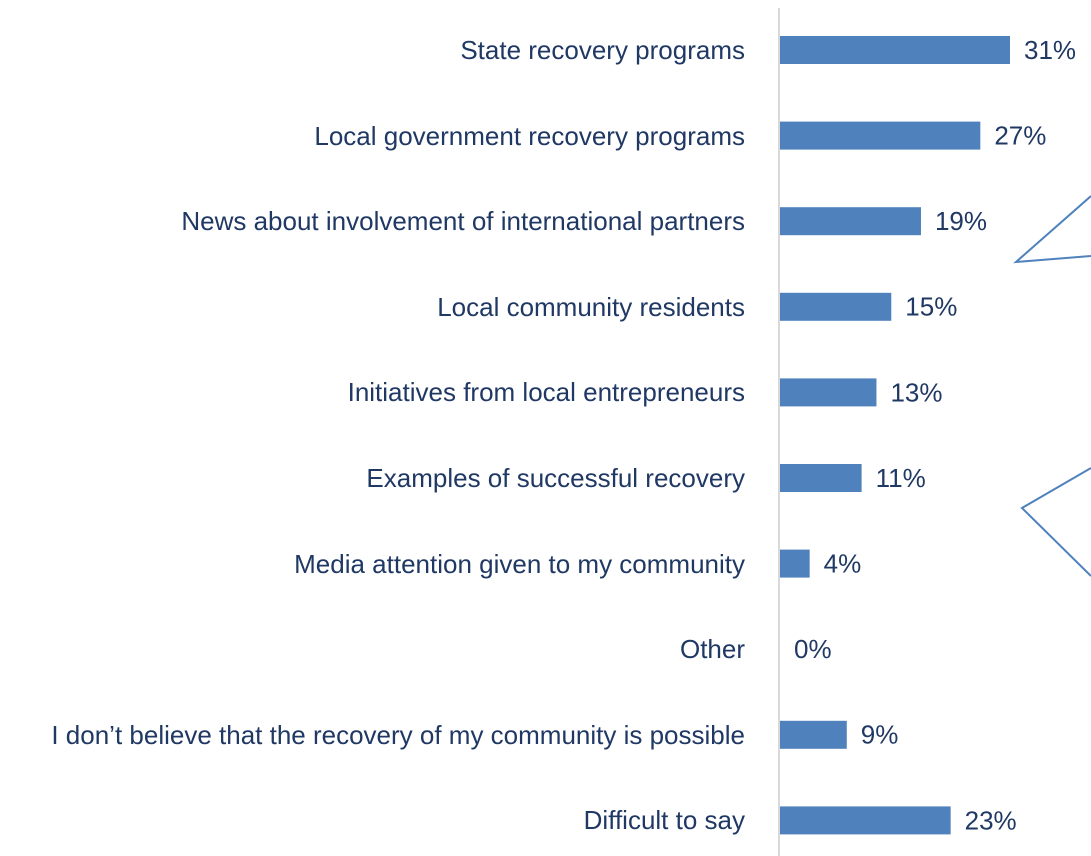 This screenshot has width=1091, height=856. Describe the element at coordinates (1020, 135) in the screenshot. I see `value-label: 27%` at that location.